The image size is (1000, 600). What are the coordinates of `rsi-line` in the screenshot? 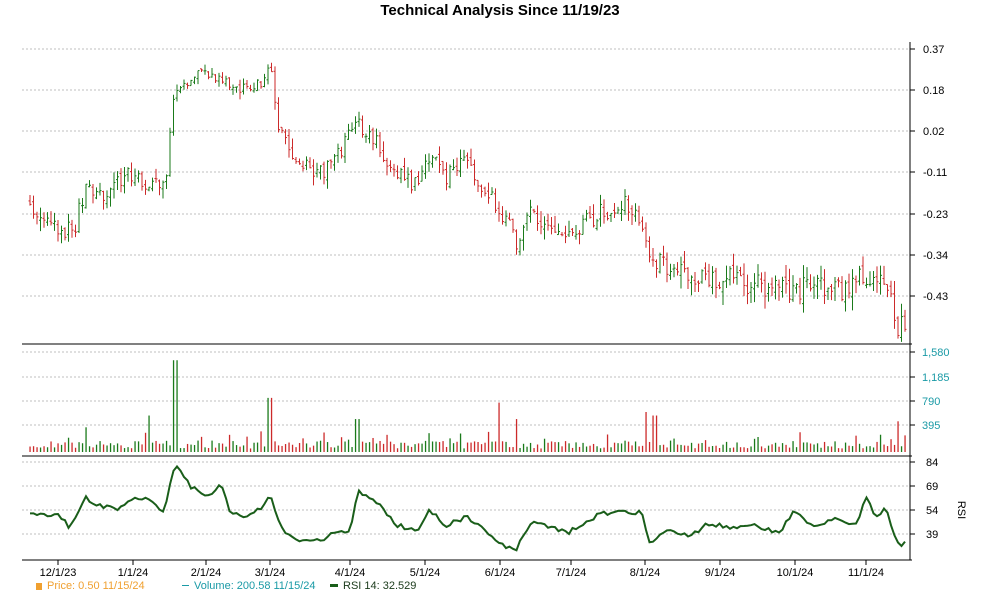 It's located at (468, 508).